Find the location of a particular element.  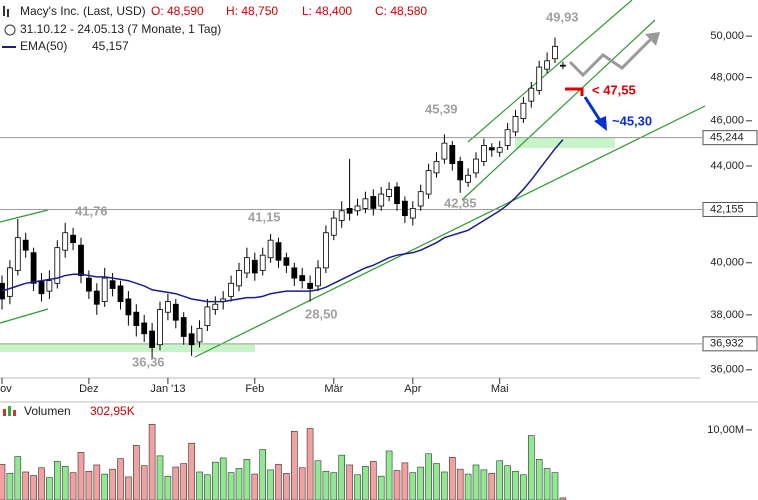

level-label: 36,932 is located at coordinates (727, 344).